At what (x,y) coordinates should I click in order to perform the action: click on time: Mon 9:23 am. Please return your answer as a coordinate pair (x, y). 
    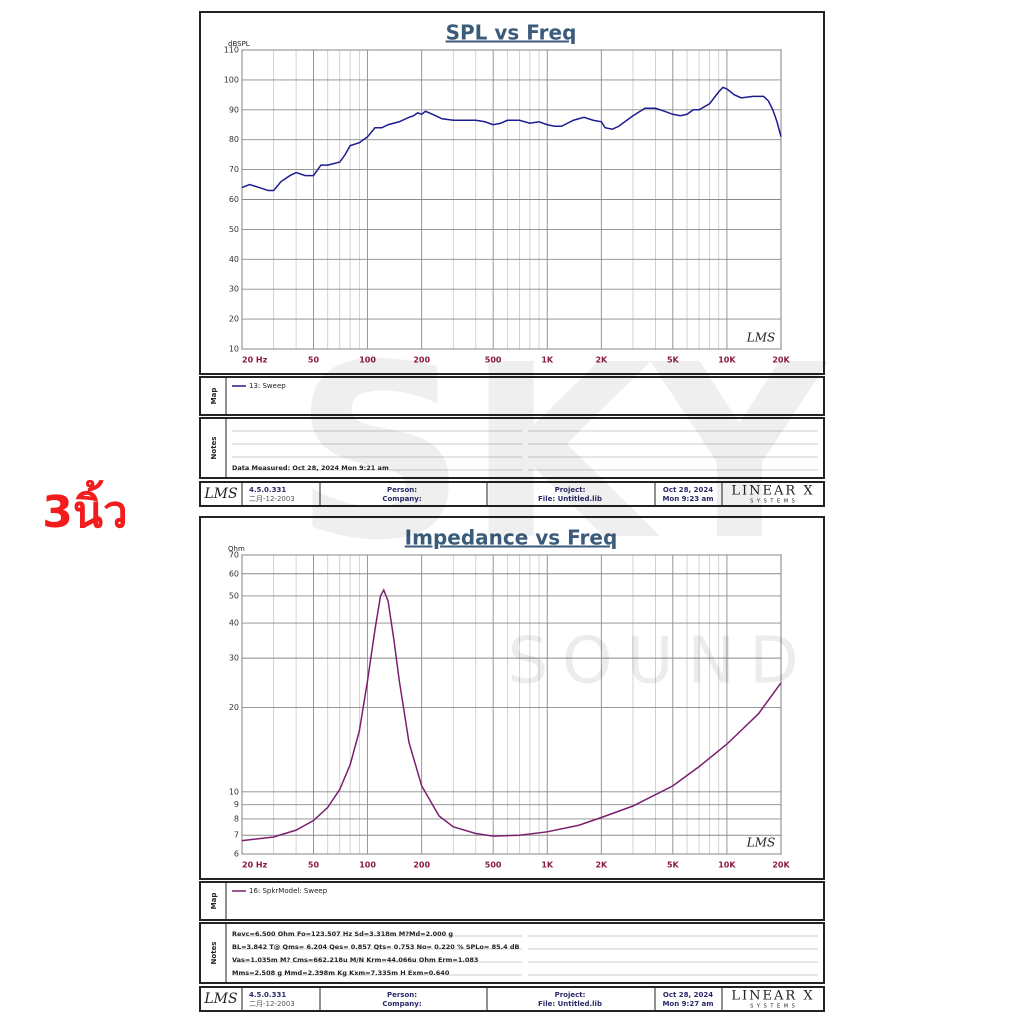
    Looking at the image, I should click on (687, 499).